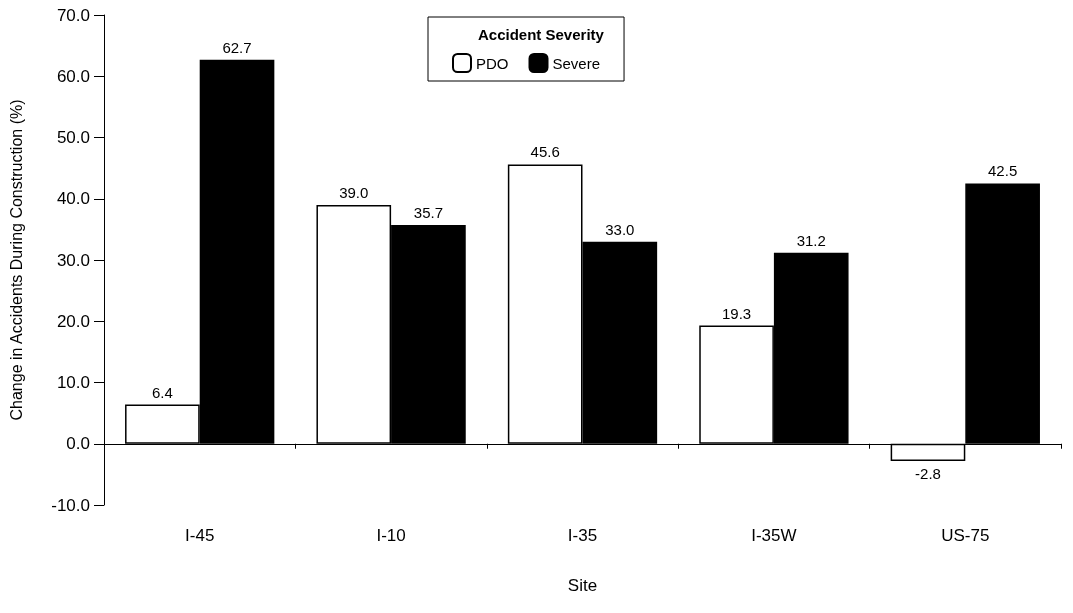 The height and width of the screenshot is (613, 1073). I want to click on y-axis-title: Change in Accidents During Construction (%), so click(16, 260).